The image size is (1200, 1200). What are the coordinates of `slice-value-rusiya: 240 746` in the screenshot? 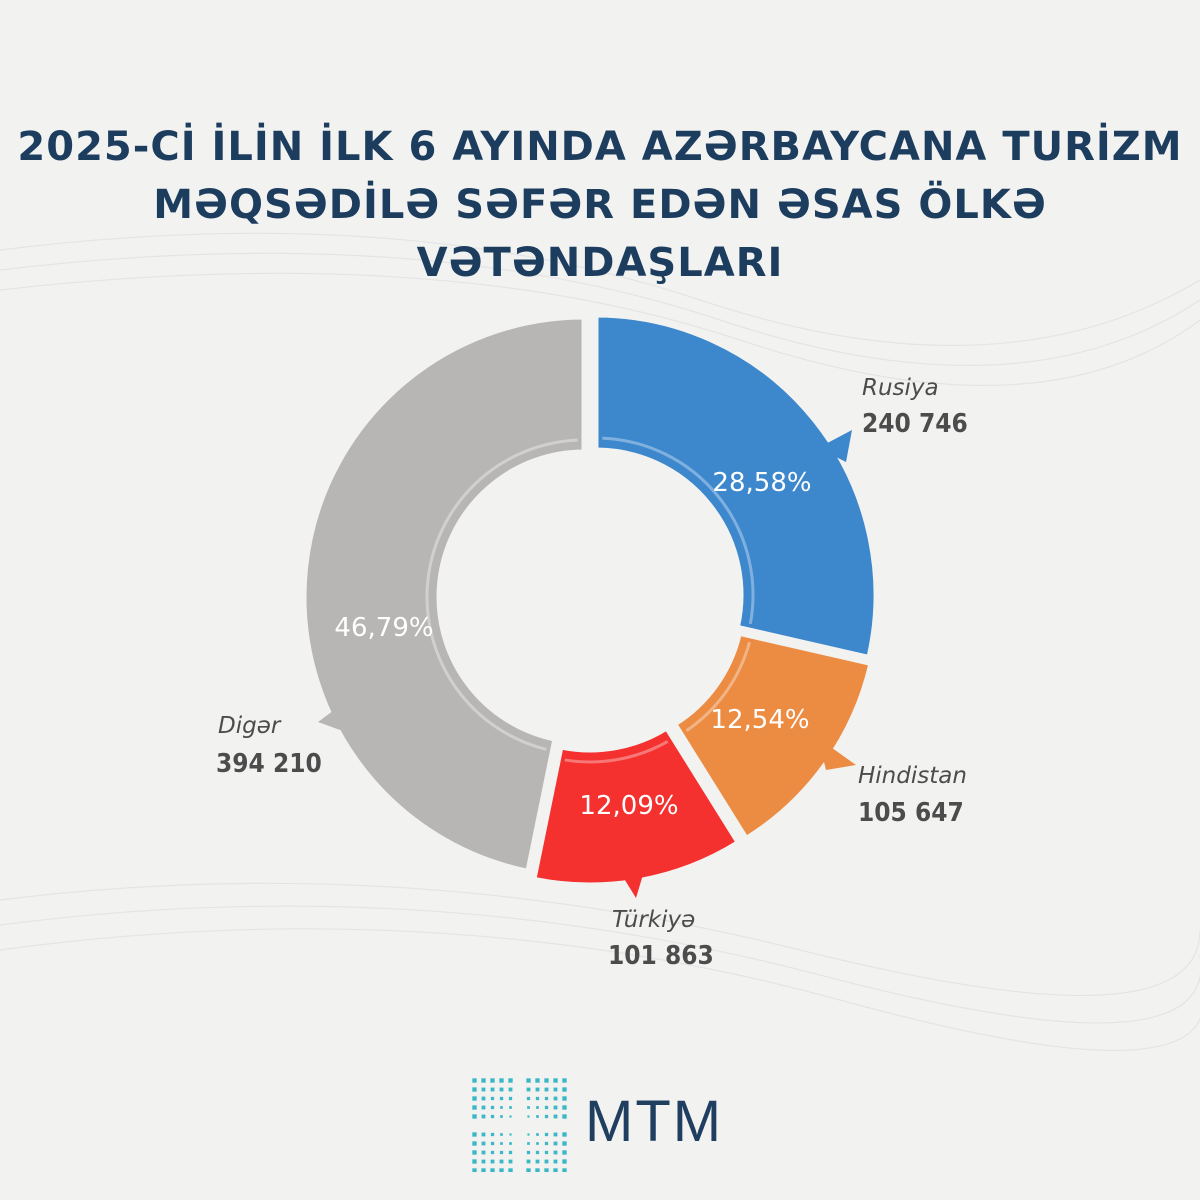 It's located at (915, 424).